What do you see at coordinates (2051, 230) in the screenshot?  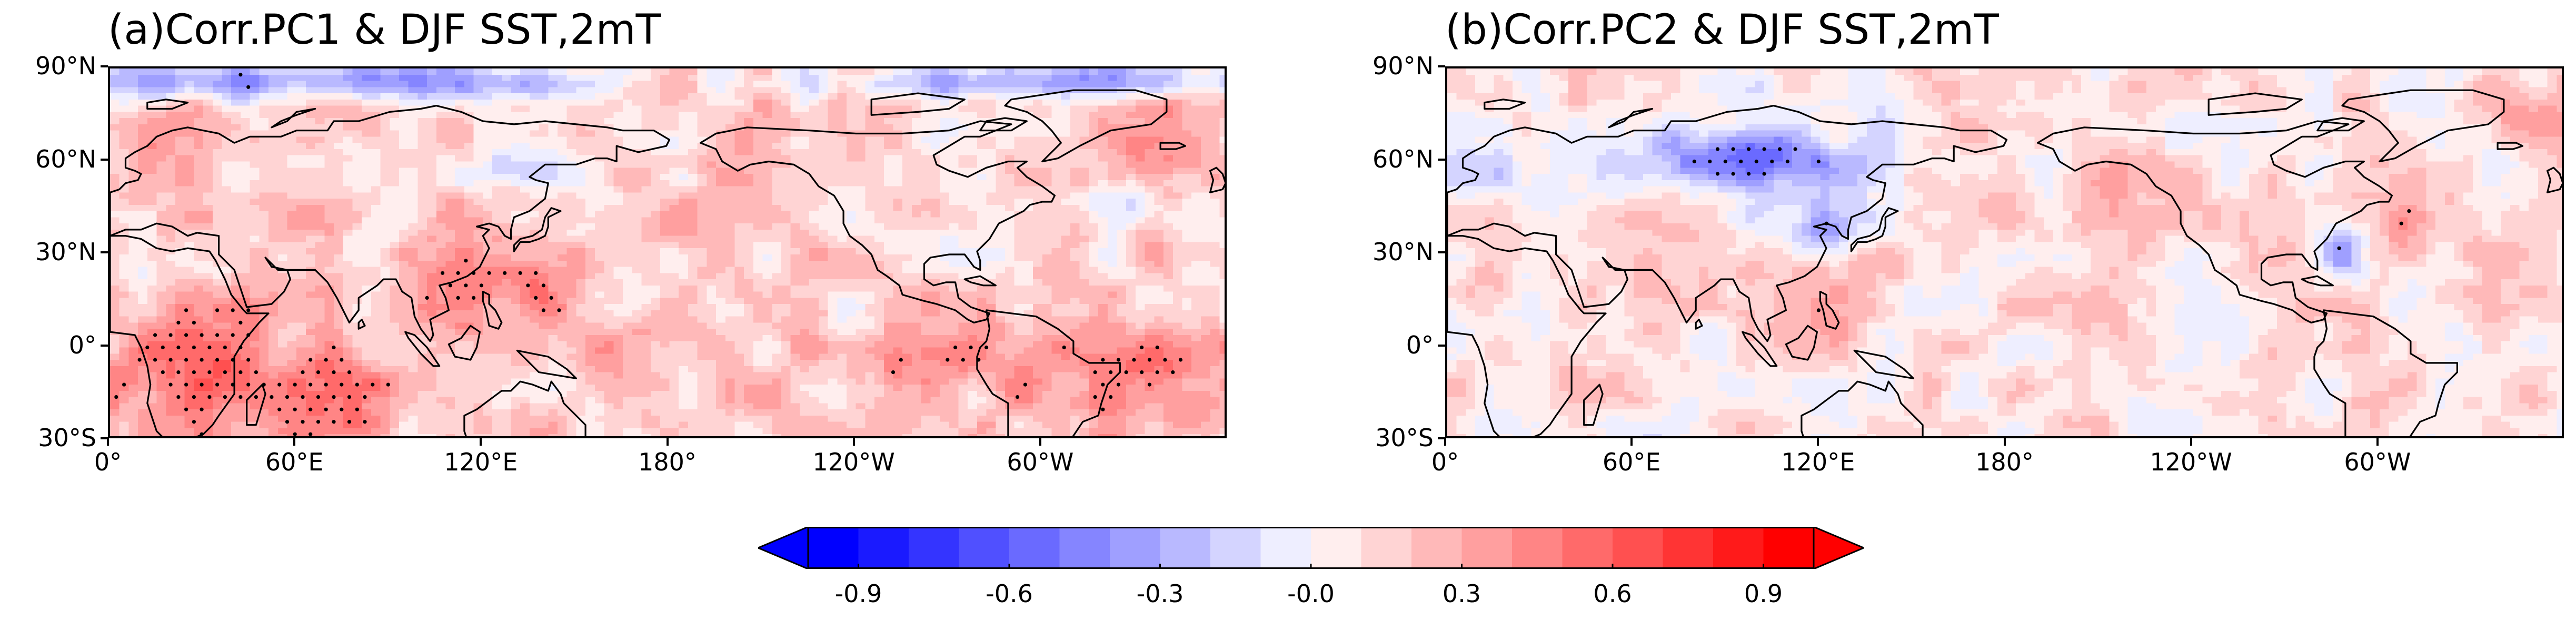 I see `panel-b-significance-stippling` at bounding box center [2051, 230].